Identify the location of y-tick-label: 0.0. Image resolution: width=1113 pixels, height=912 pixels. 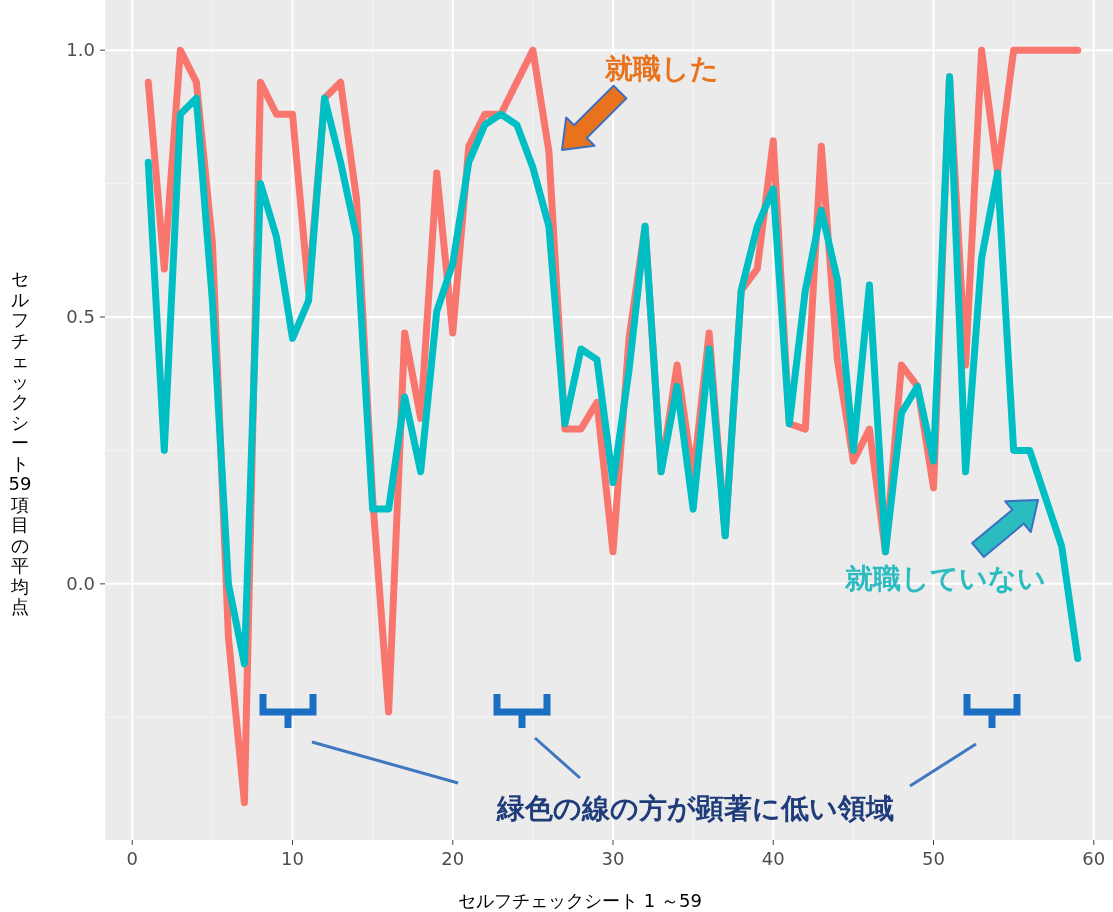
(80, 583).